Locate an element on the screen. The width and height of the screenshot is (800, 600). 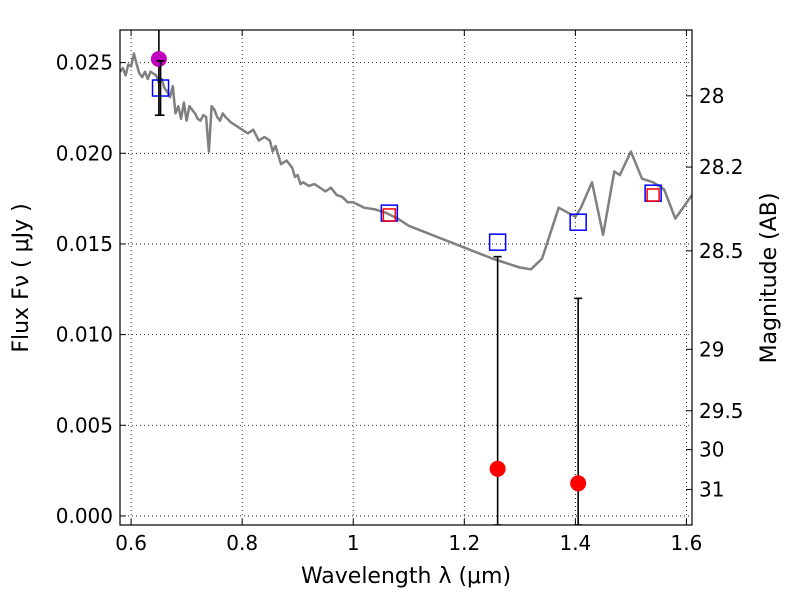
right-axis-label: Magnitude (AB) is located at coordinates (769, 278).